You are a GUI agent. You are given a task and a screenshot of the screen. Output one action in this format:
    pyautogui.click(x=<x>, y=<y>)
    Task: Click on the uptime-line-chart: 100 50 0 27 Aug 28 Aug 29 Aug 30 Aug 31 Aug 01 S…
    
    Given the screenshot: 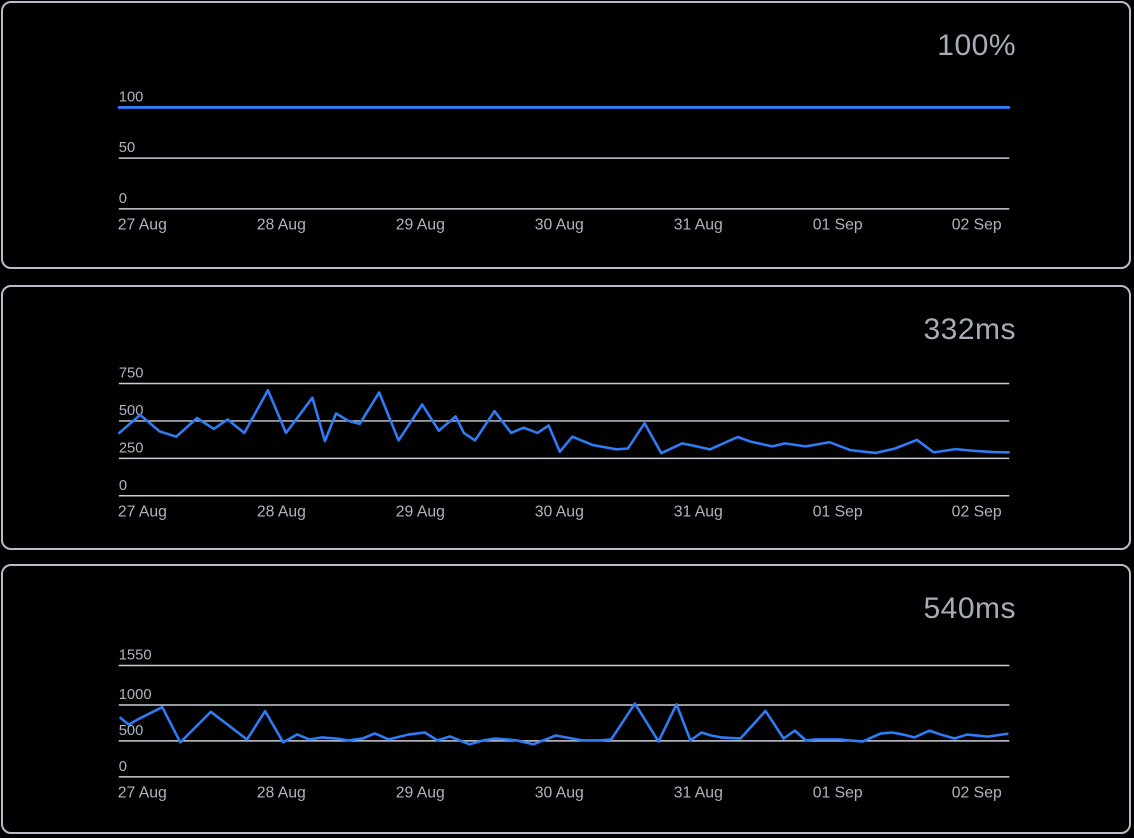 What is the action you would take?
    pyautogui.click(x=564, y=162)
    